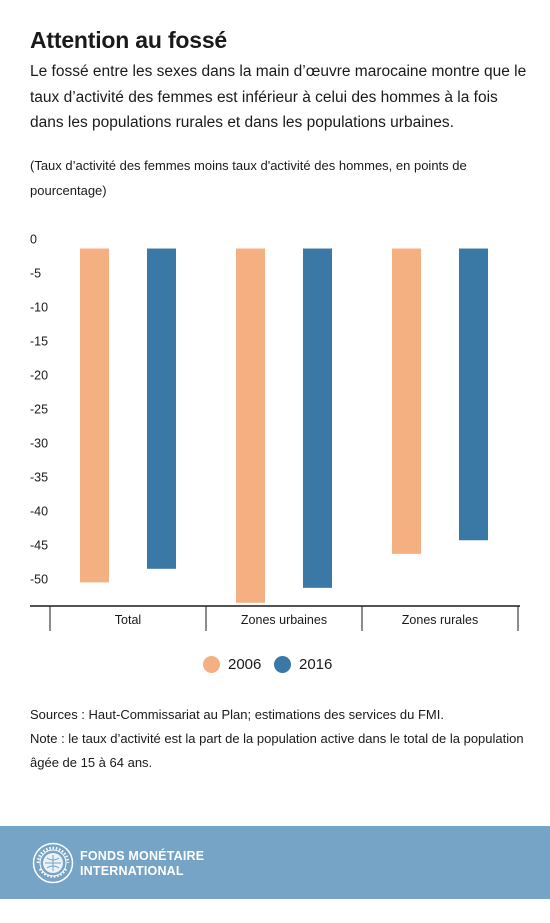 The image size is (550, 923). What do you see at coordinates (35, 274) in the screenshot?
I see `y-tick-label: -5` at bounding box center [35, 274].